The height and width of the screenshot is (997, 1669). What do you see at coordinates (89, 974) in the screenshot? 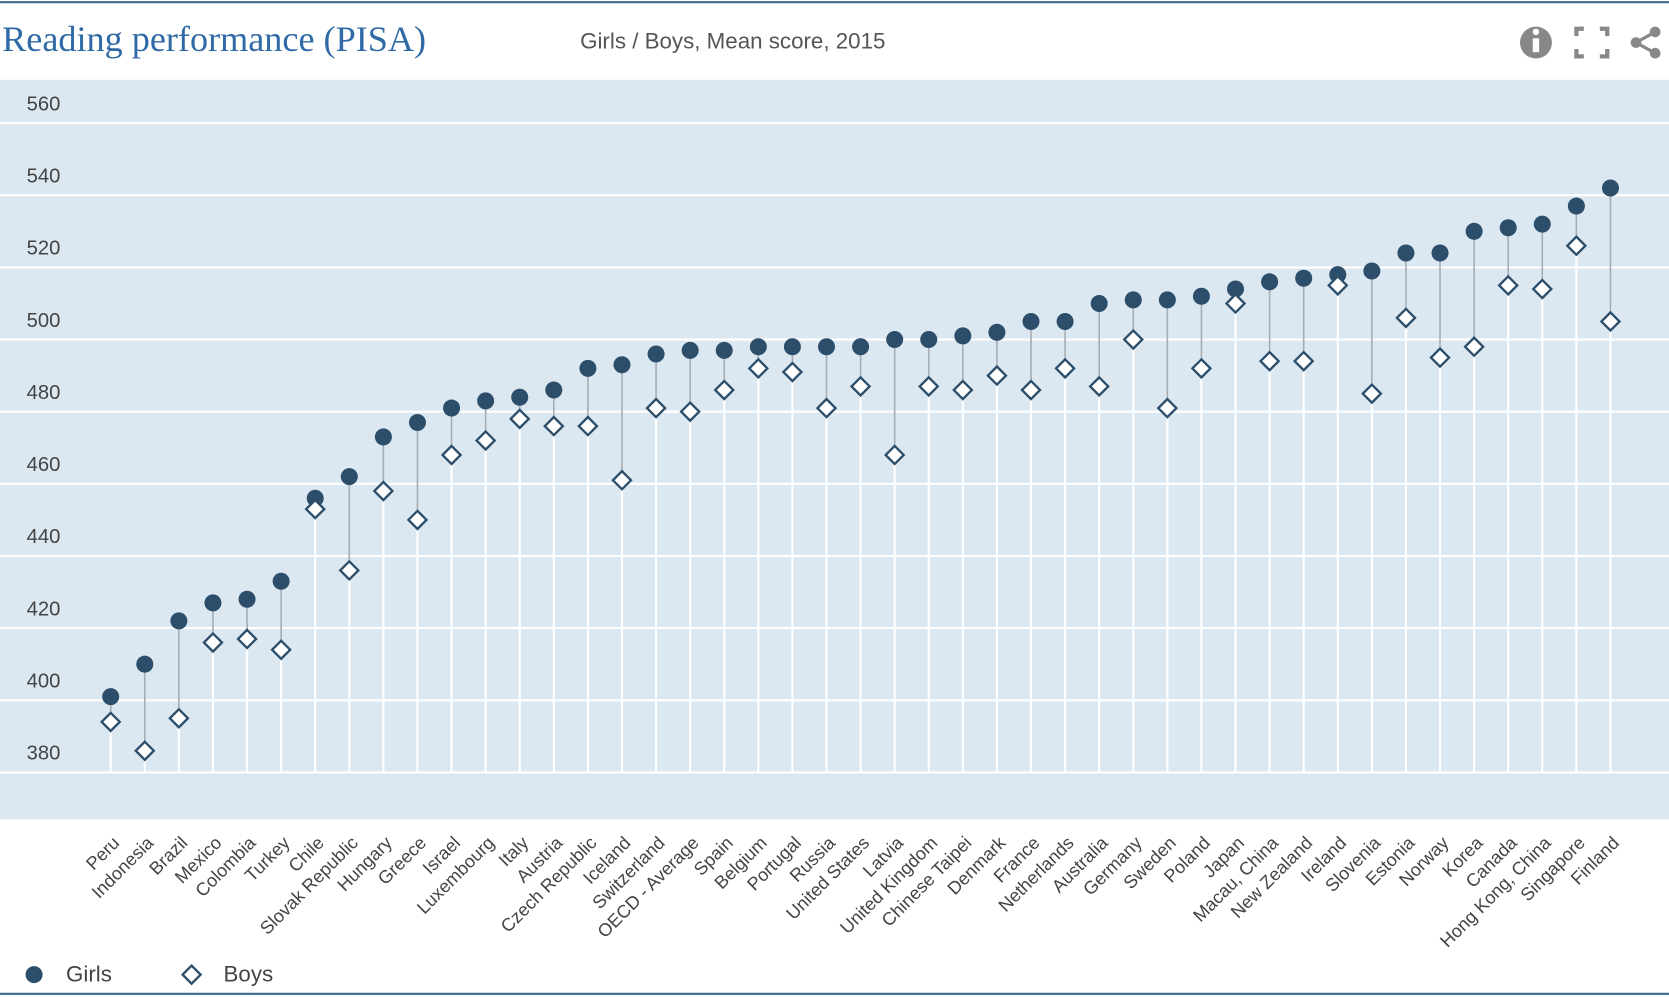
I see `legend-label: Girls` at bounding box center [89, 974].